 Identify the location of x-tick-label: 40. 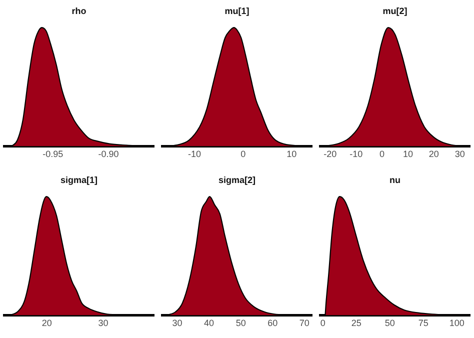
(209, 323).